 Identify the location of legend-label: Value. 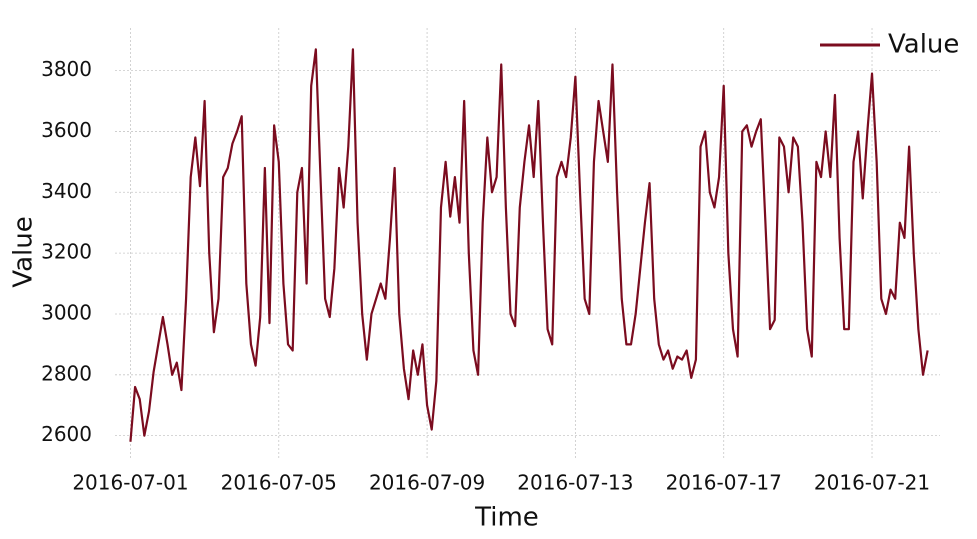
(923, 45).